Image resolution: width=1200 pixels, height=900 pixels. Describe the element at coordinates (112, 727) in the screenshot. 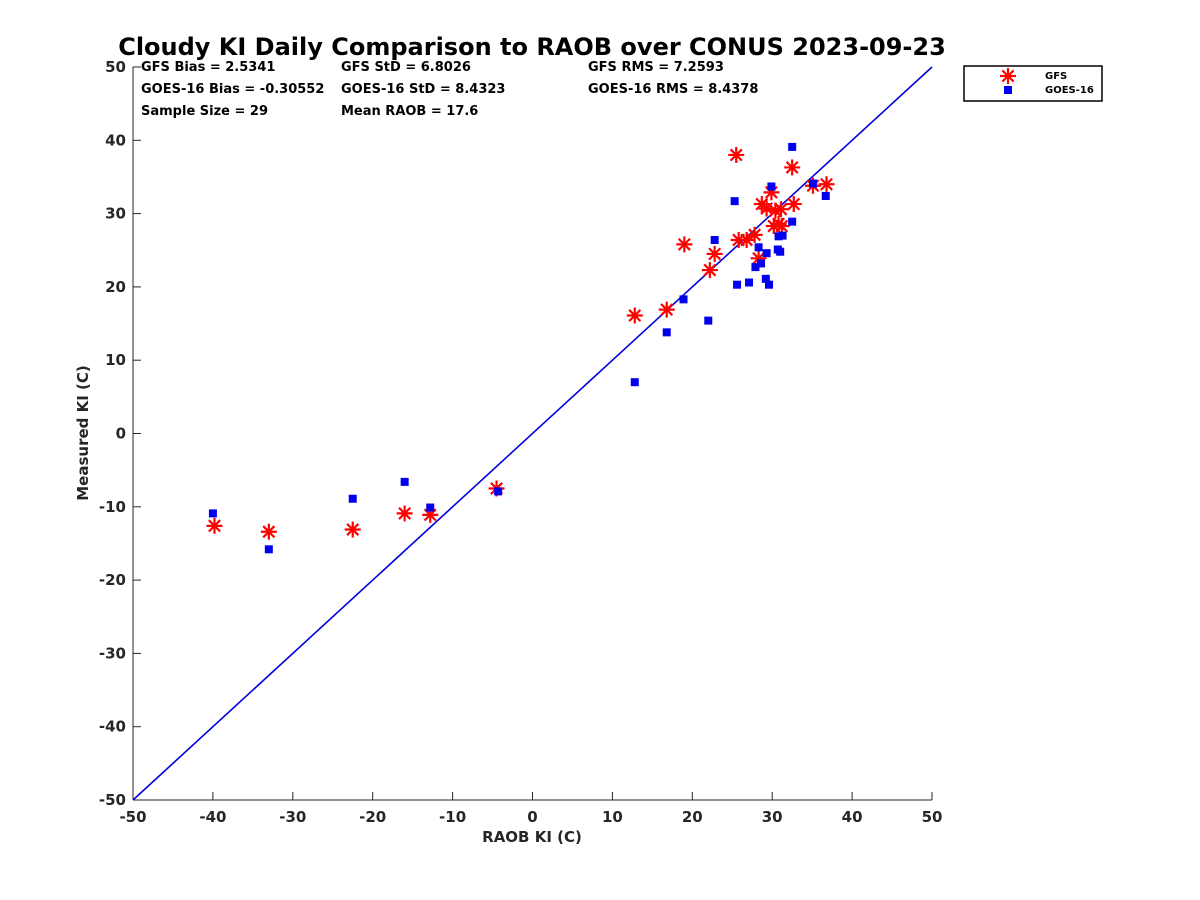

I see `y-tick-label: -40` at that location.